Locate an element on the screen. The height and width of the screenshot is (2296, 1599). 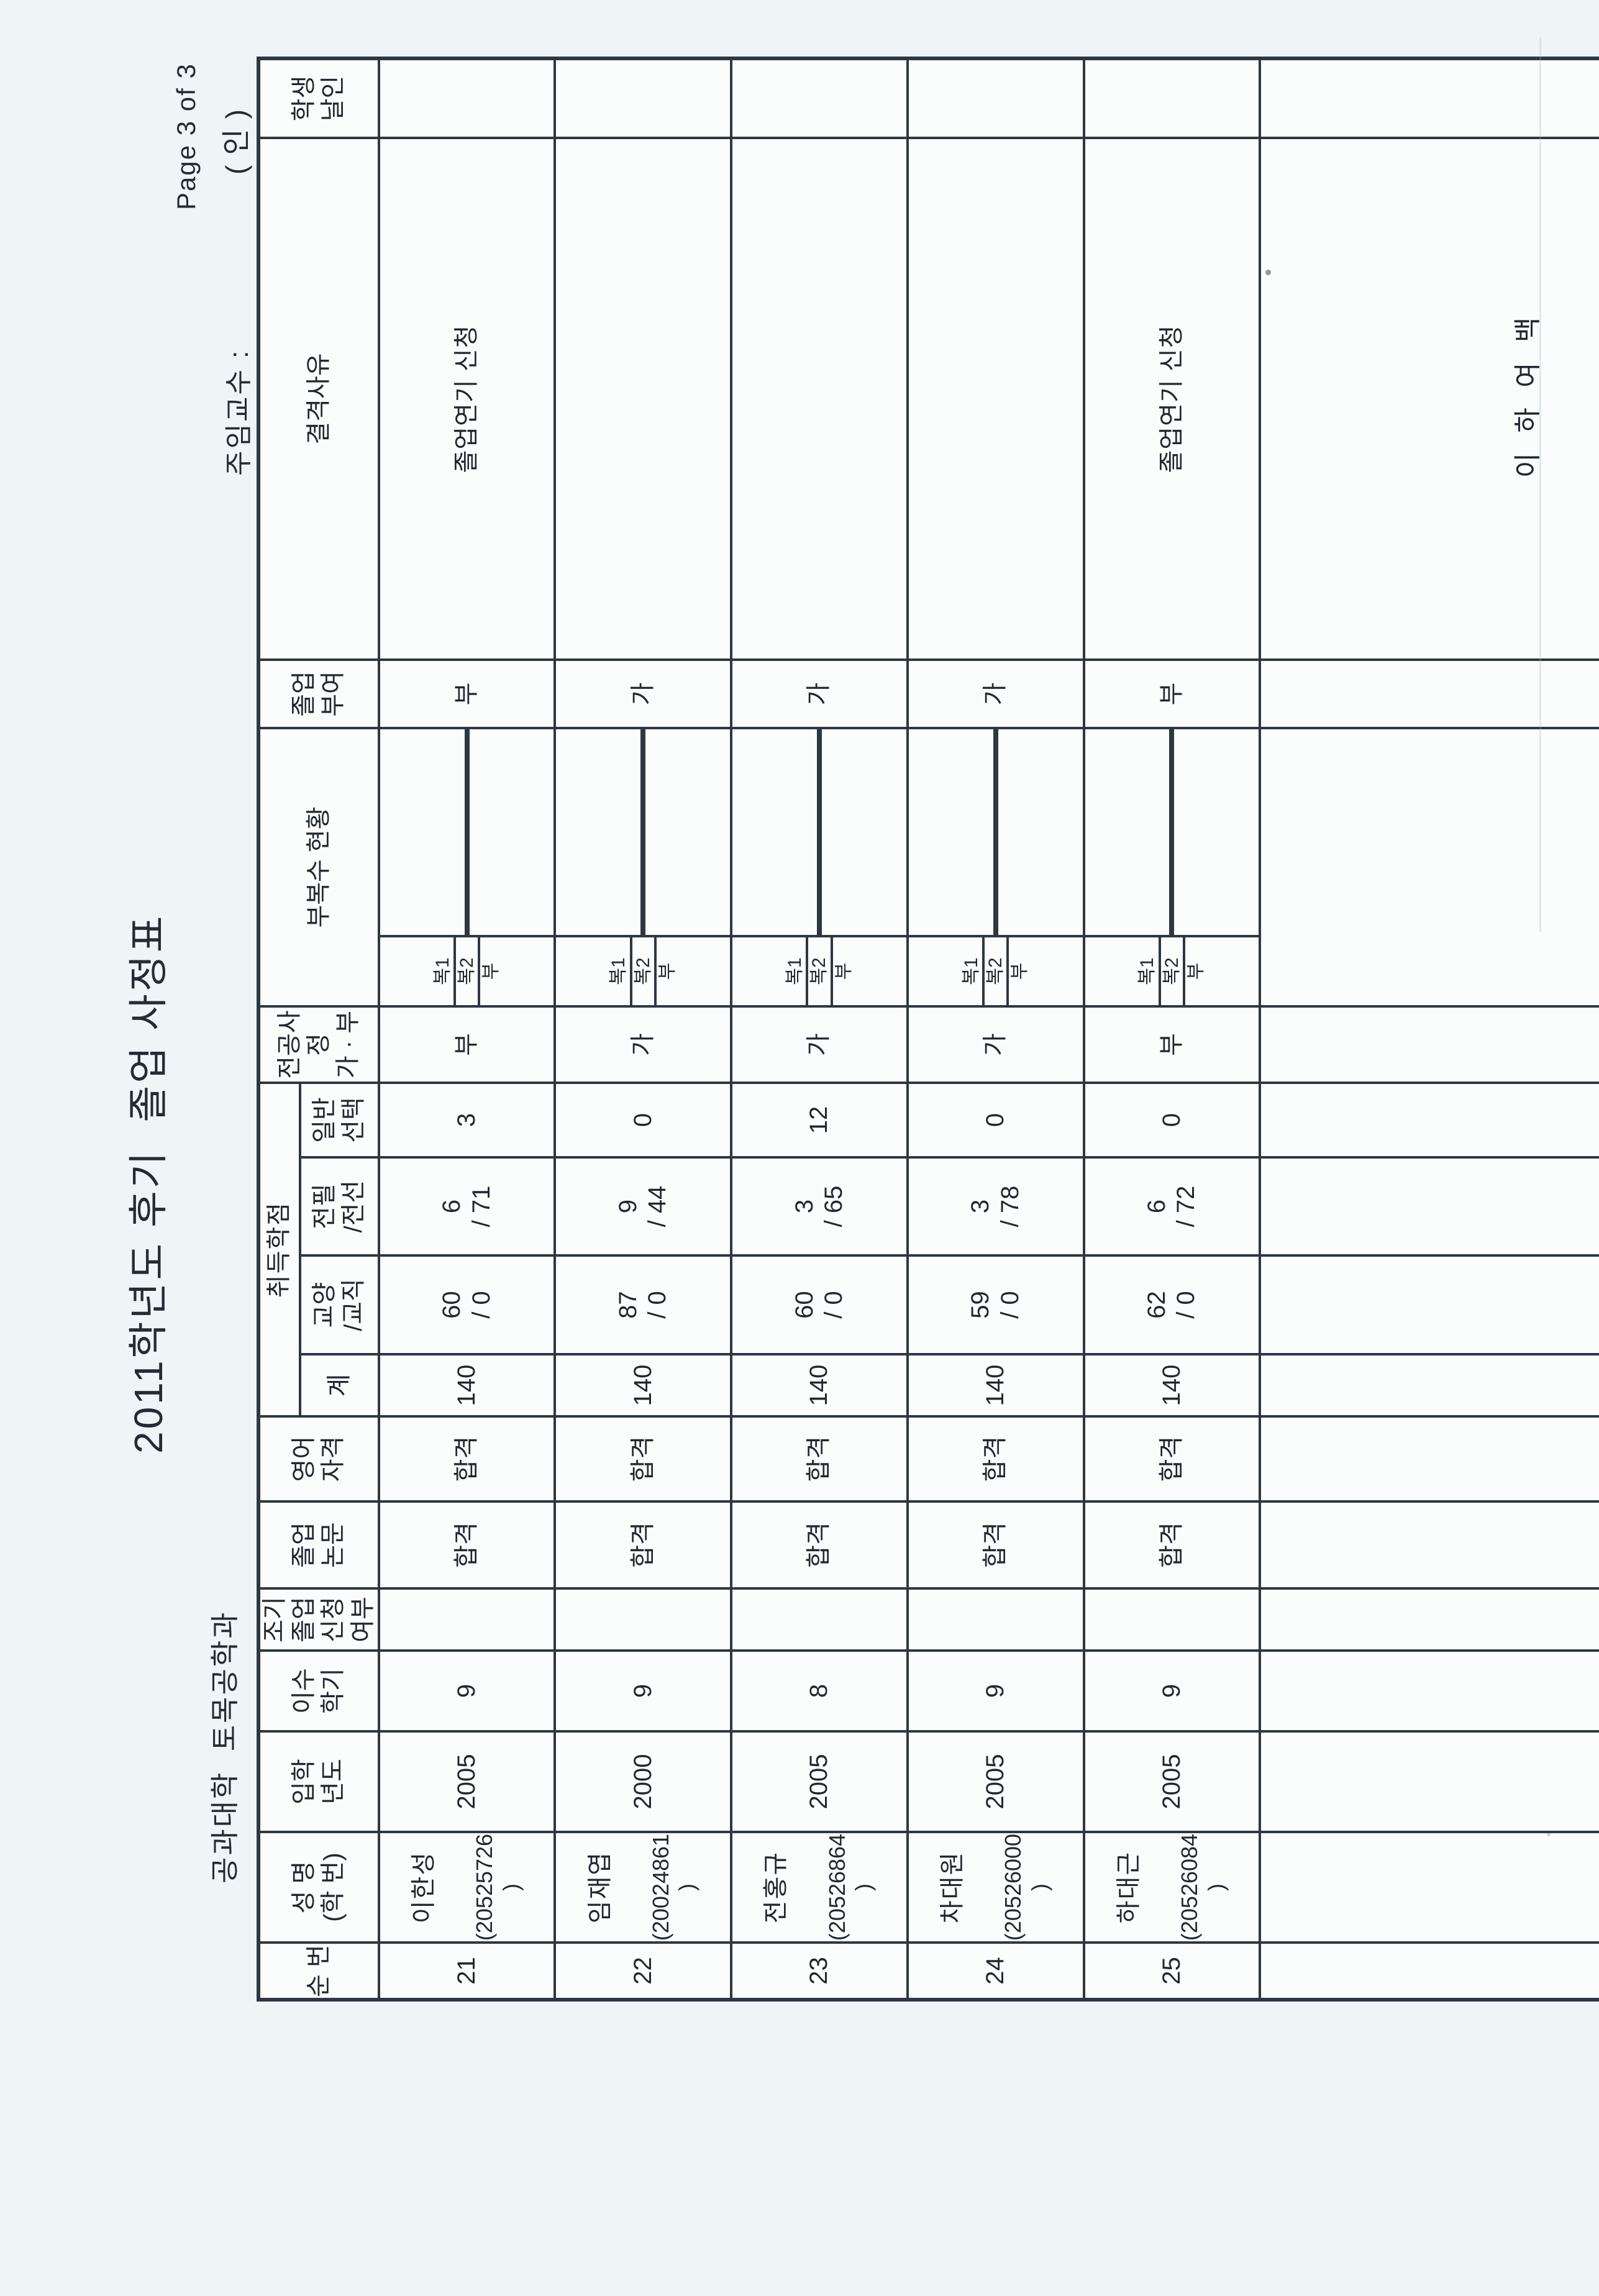
cell-name: 하대근 (20526084 ) is located at coordinates (1171, 1887).